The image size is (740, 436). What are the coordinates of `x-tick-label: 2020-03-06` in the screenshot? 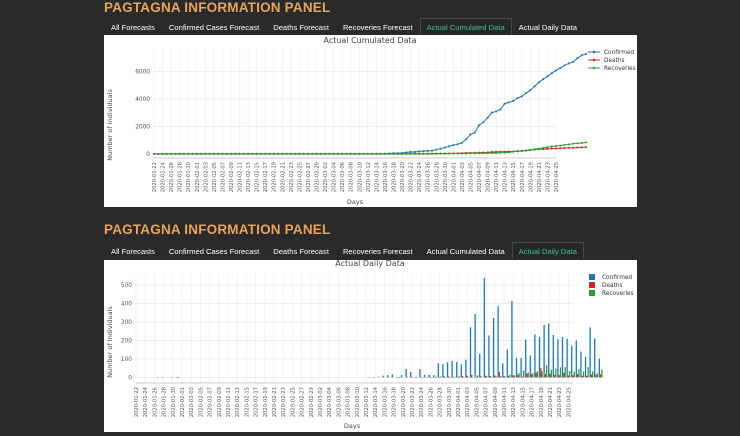 It's located at (343, 177).